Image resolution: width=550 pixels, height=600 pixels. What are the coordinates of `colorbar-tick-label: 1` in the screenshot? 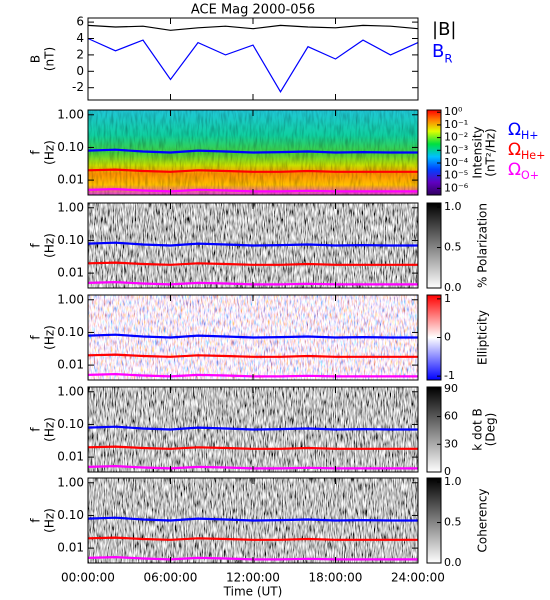 It's located at (447, 298).